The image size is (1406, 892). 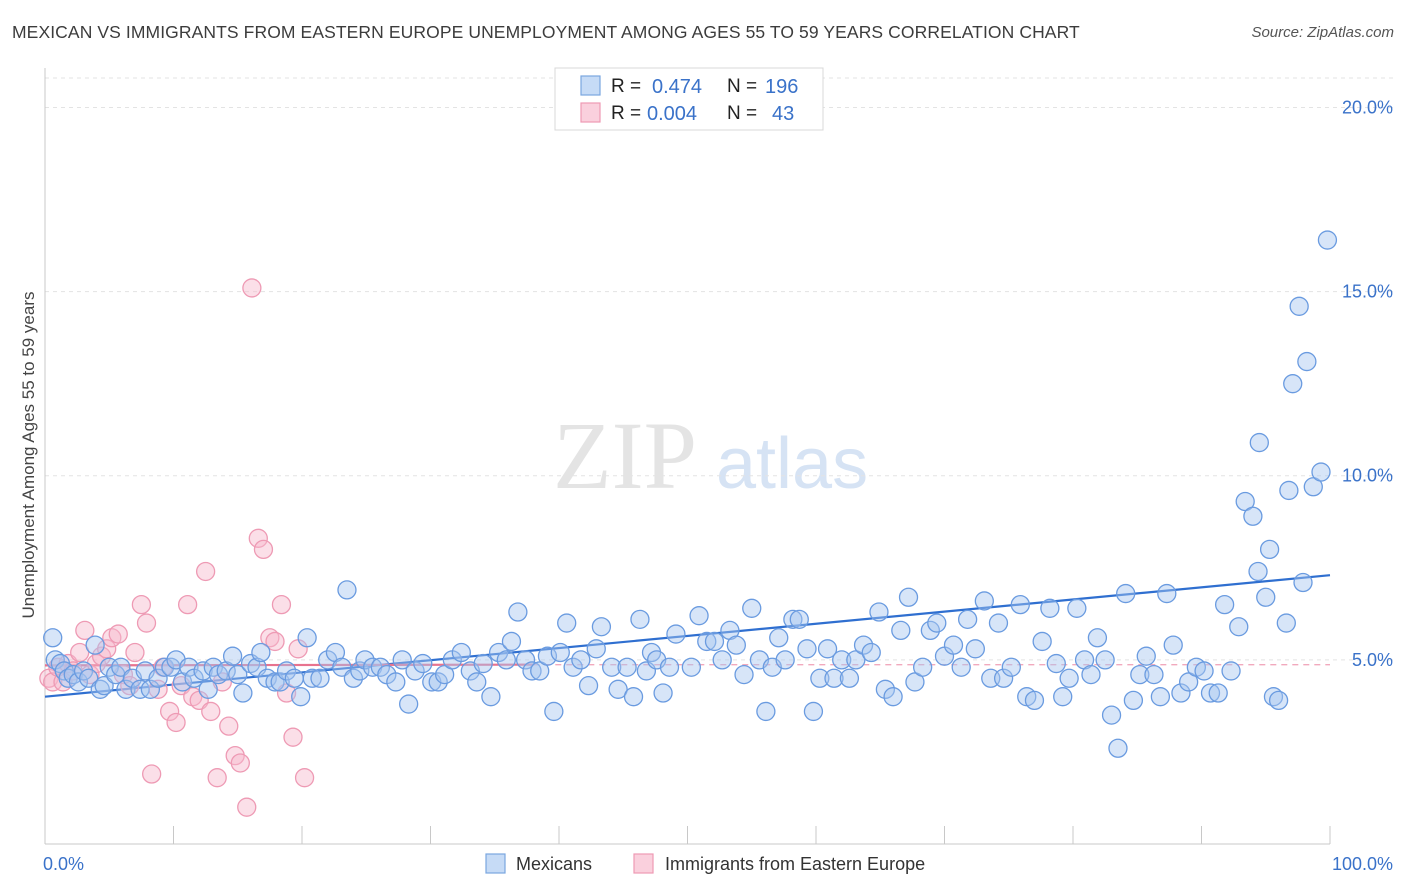 What do you see at coordinates (783, 114) in the screenshot?
I see `stats-n-value-2: 43` at bounding box center [783, 114].